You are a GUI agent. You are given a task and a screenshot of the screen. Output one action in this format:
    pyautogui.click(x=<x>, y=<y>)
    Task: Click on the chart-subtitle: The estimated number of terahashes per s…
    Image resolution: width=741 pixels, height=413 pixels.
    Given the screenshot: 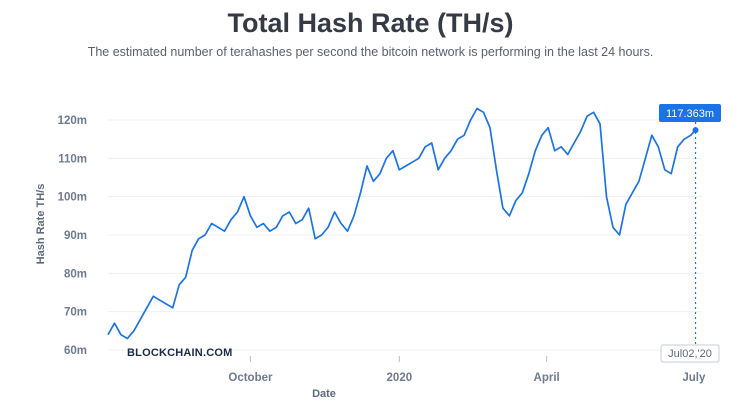 What is the action you would take?
    pyautogui.click(x=370, y=52)
    